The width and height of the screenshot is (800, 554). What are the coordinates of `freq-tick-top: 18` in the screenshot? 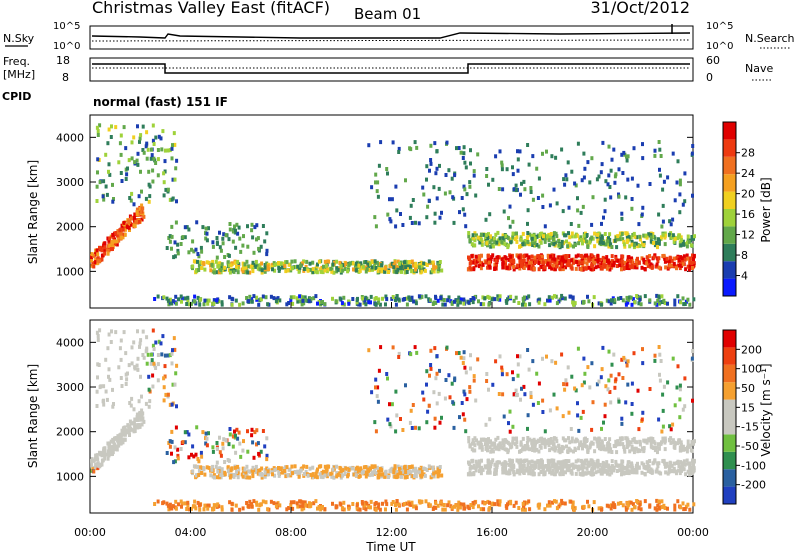 It's located at (63, 60).